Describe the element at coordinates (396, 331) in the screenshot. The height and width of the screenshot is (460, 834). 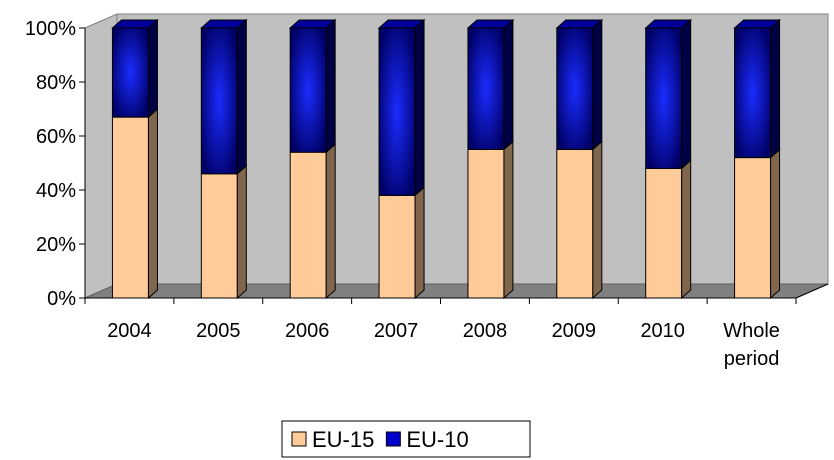
I see `x-tick-label: 2007` at that location.